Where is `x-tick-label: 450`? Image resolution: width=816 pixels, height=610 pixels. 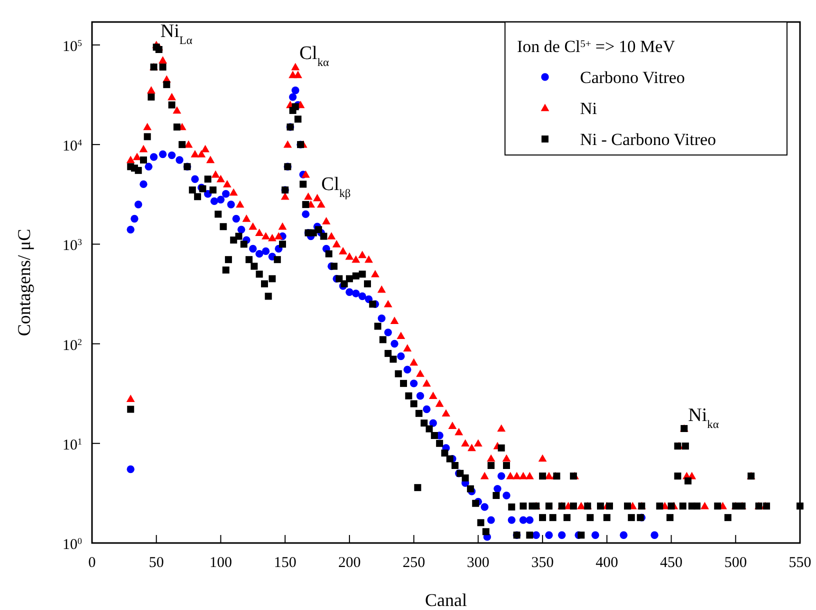
x-tick-label: 450 is located at coordinates (671, 563).